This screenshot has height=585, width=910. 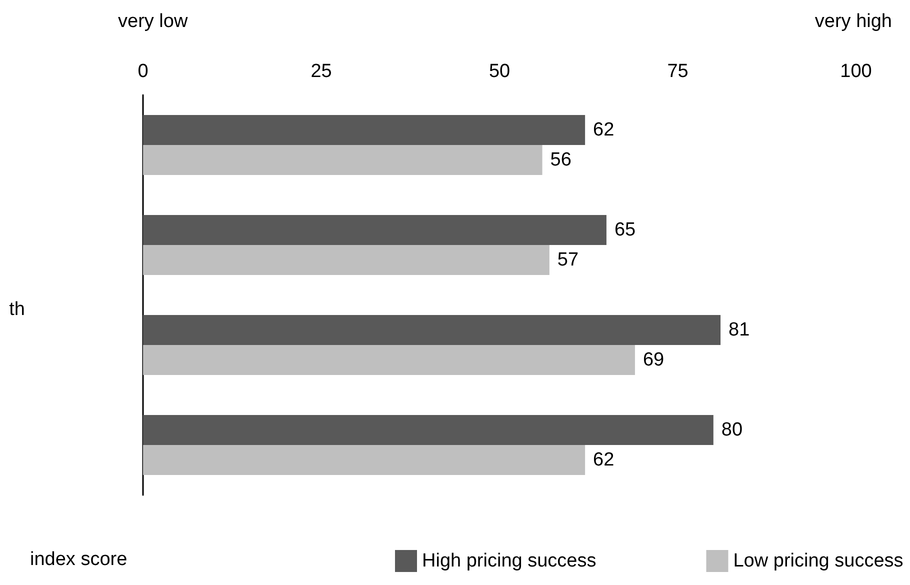 I want to click on text: very low, so click(x=153, y=21).